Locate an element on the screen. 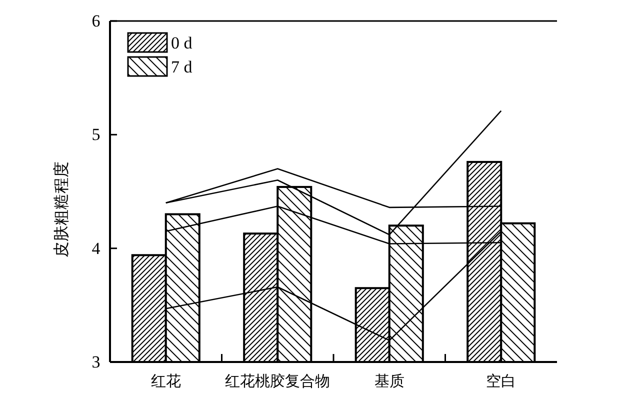 Image resolution: width=626 pixels, height=406 pixels. x-tick-label: 空白 is located at coordinates (501, 381).